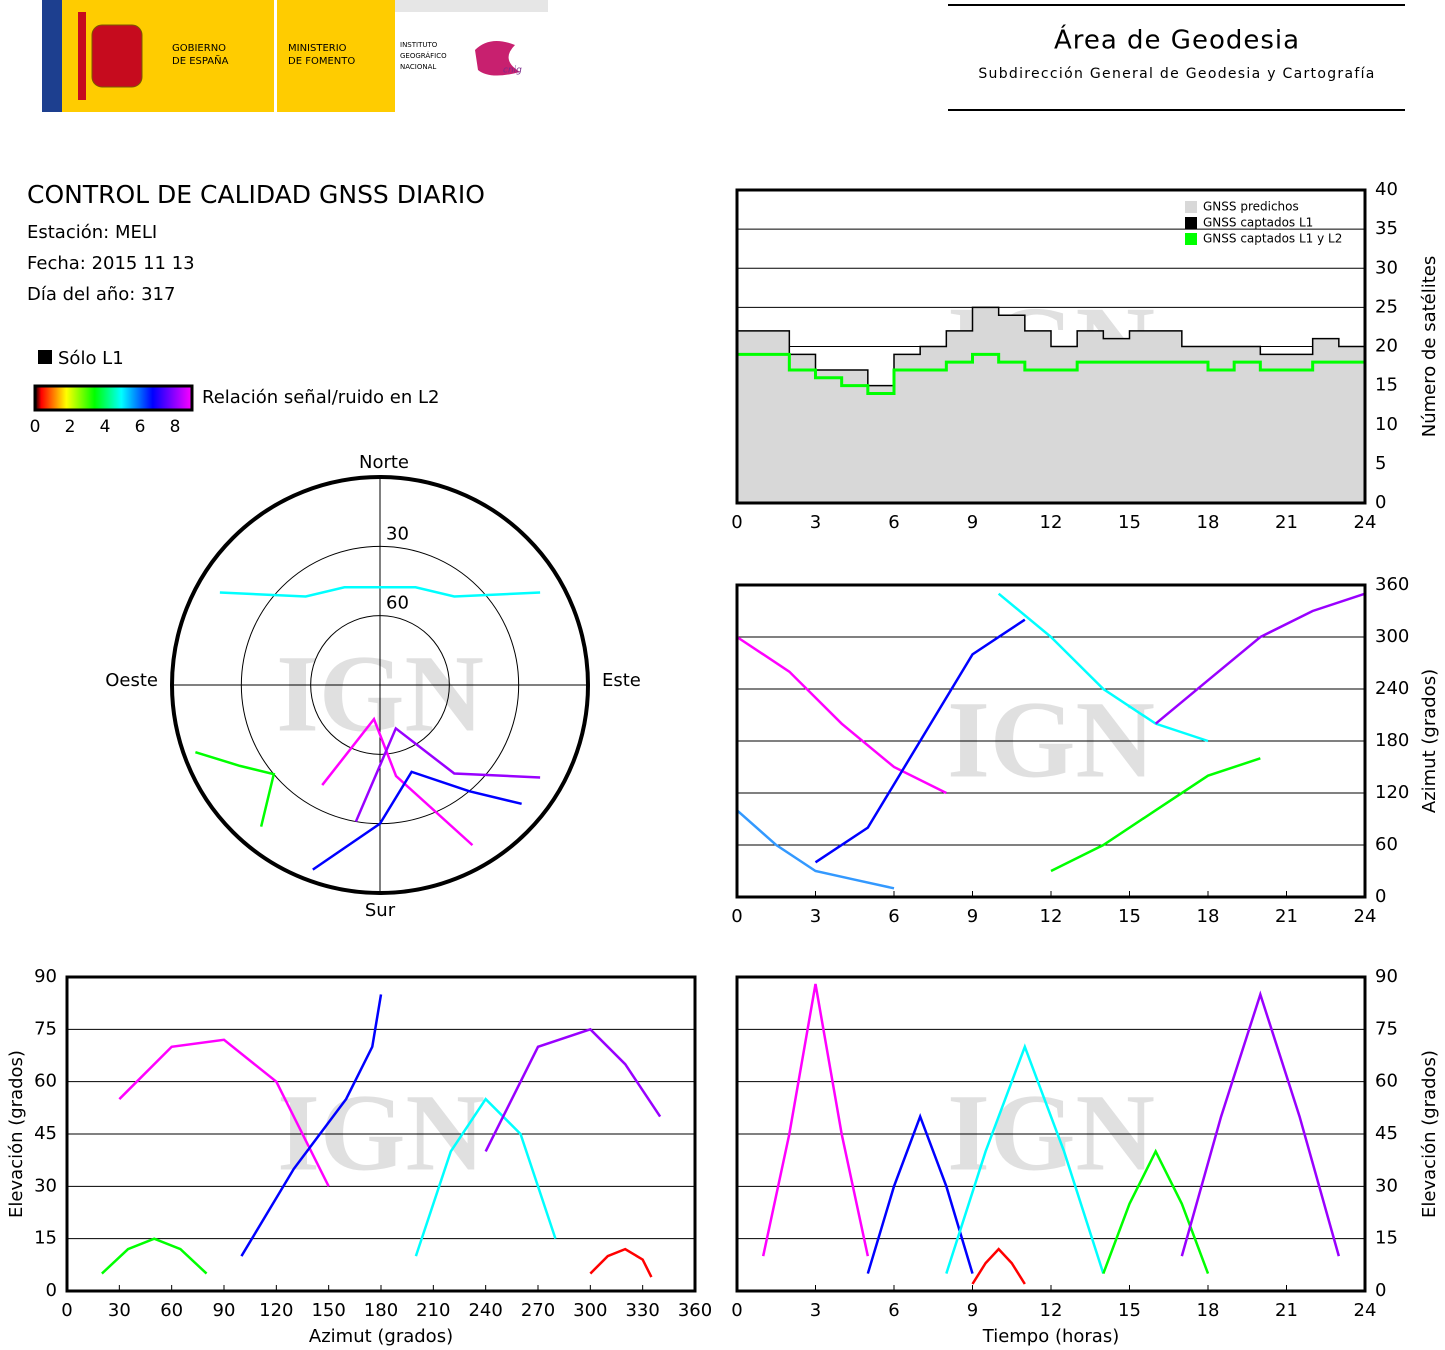  What do you see at coordinates (119, 1310) in the screenshot?
I see `x-tick-label: 30` at bounding box center [119, 1310].